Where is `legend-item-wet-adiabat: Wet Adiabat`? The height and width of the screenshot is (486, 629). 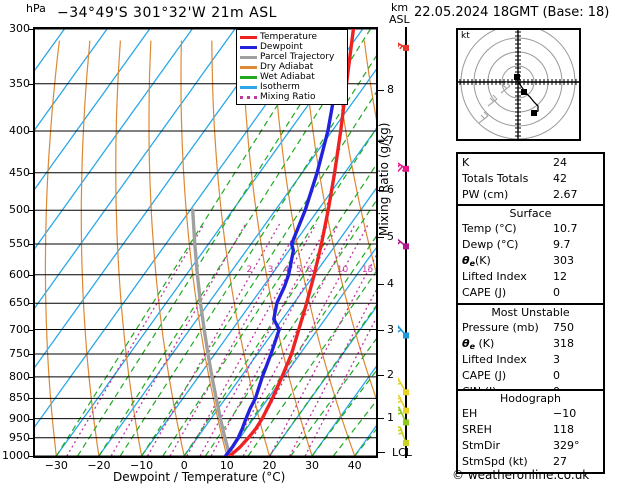 legend-item-wet-adiabat: Wet Adiabat is located at coordinates (292, 77).